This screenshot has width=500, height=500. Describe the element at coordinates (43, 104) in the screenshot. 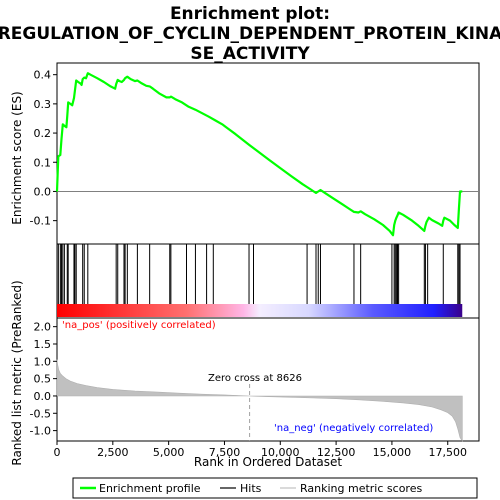

I see `es-y-tick-label: 0.3` at that location.